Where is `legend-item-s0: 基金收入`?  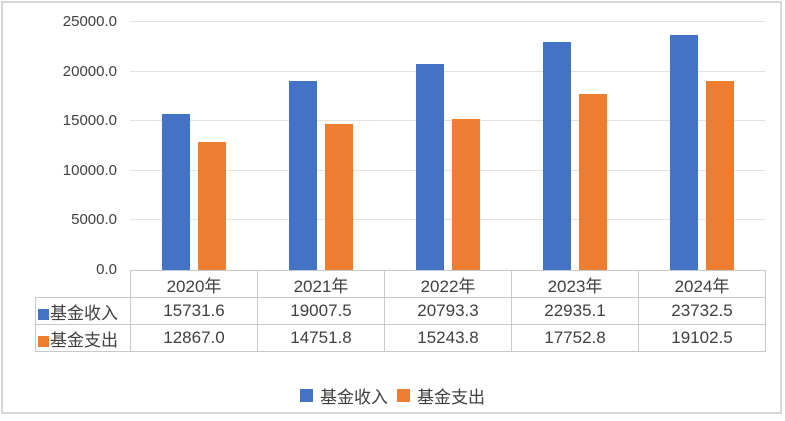
legend-item-s0: 基金收入 is located at coordinates (344, 395).